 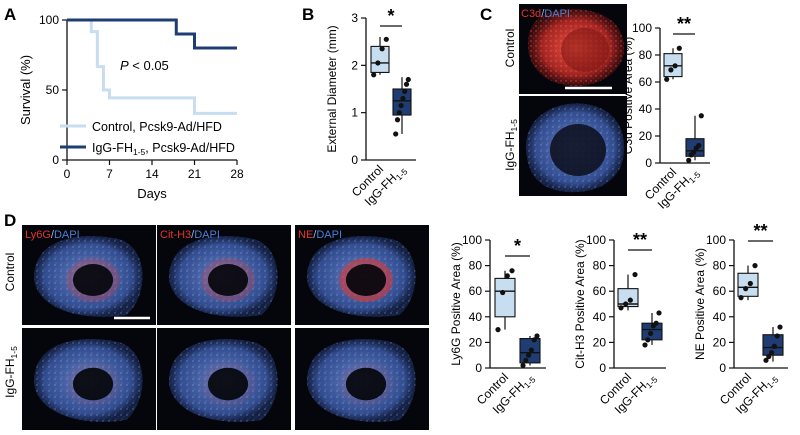 I want to click on survival-x-tick-label: 7, so click(x=109, y=174).